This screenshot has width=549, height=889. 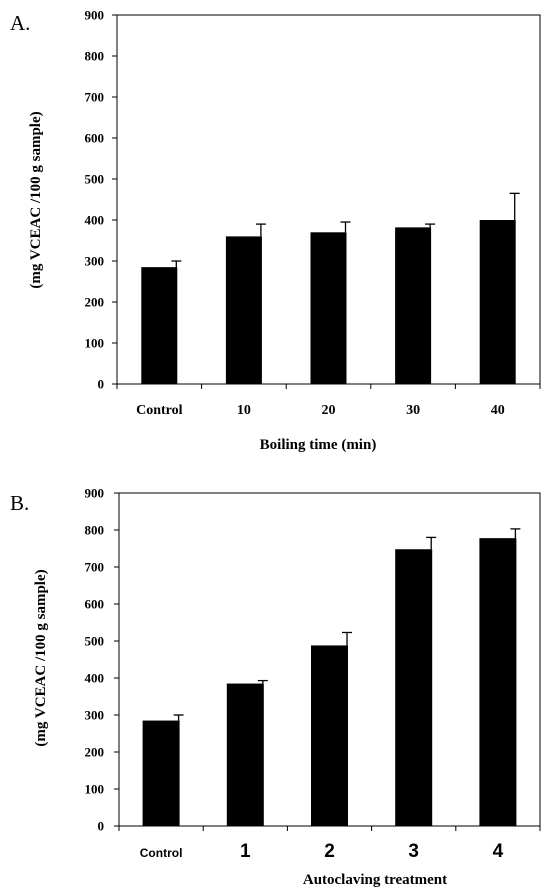 What do you see at coordinates (95, 789) in the screenshot?
I see `b-y-tick-label: 100` at bounding box center [95, 789].